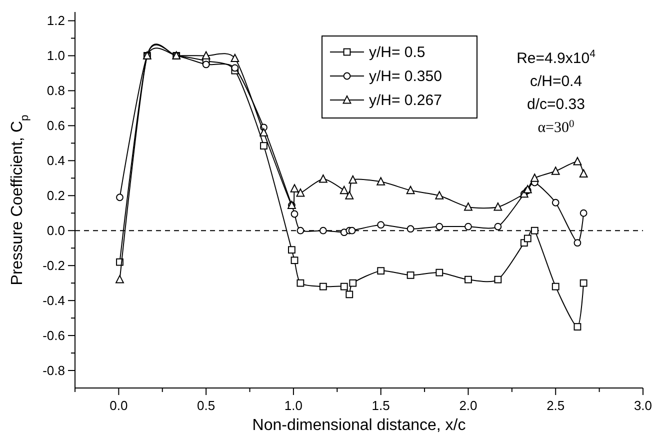 The width and height of the screenshot is (653, 442). What do you see at coordinates (55, 56) in the screenshot?
I see `y-tick-label: 1.0` at bounding box center [55, 56].